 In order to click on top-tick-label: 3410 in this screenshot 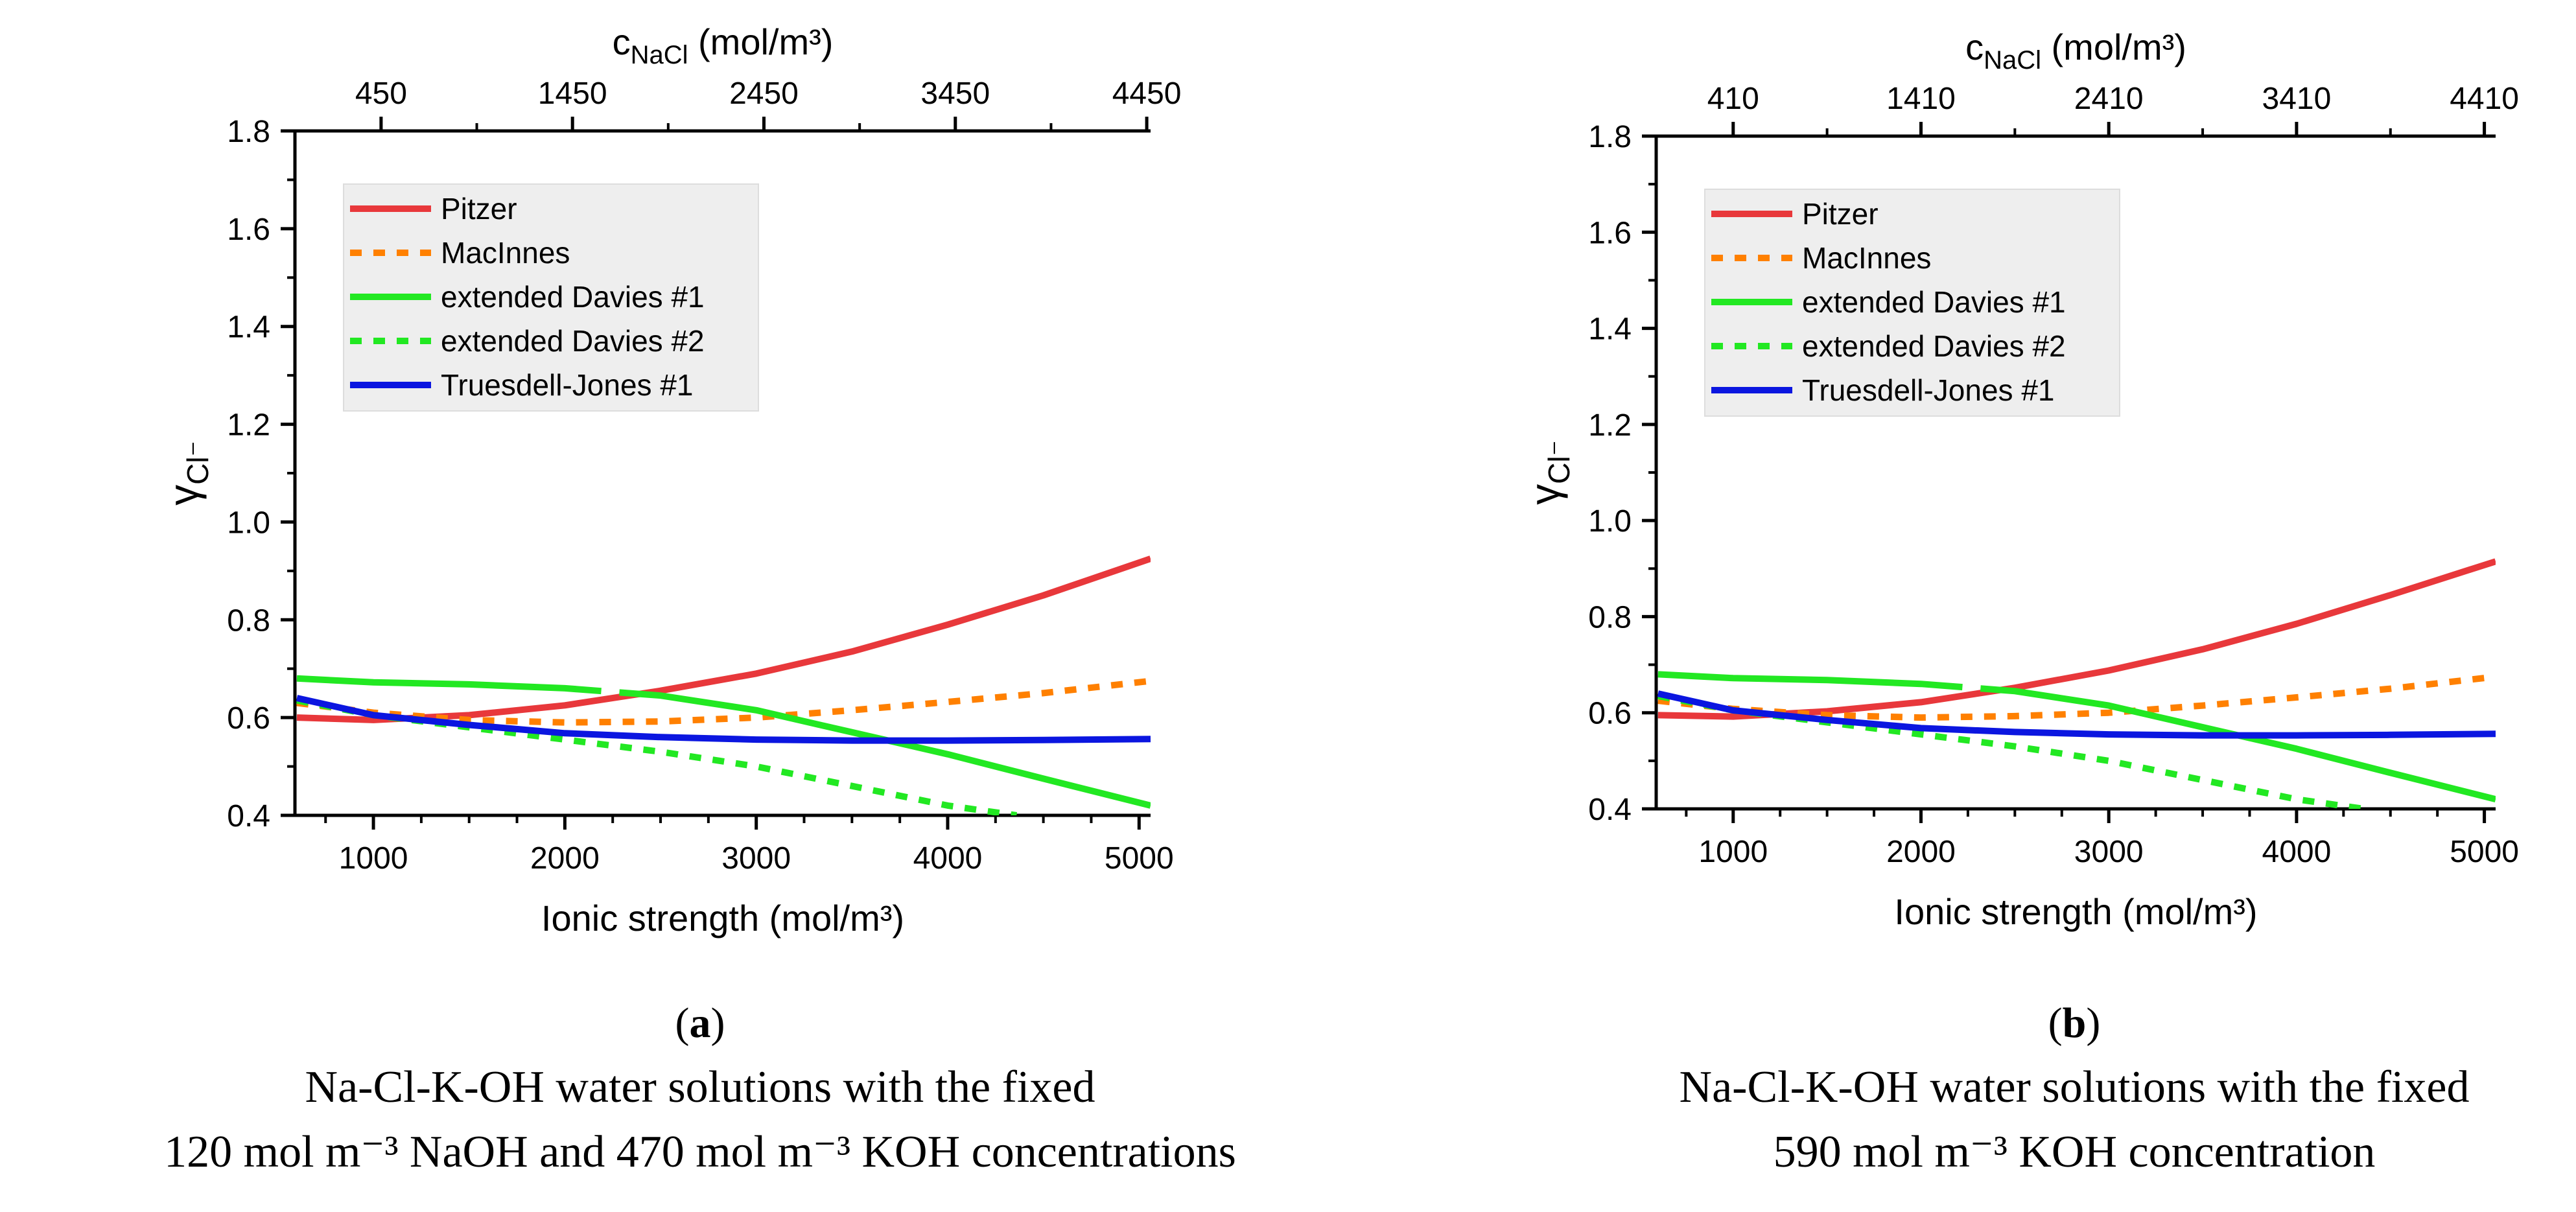, I will do `click(2297, 99)`.